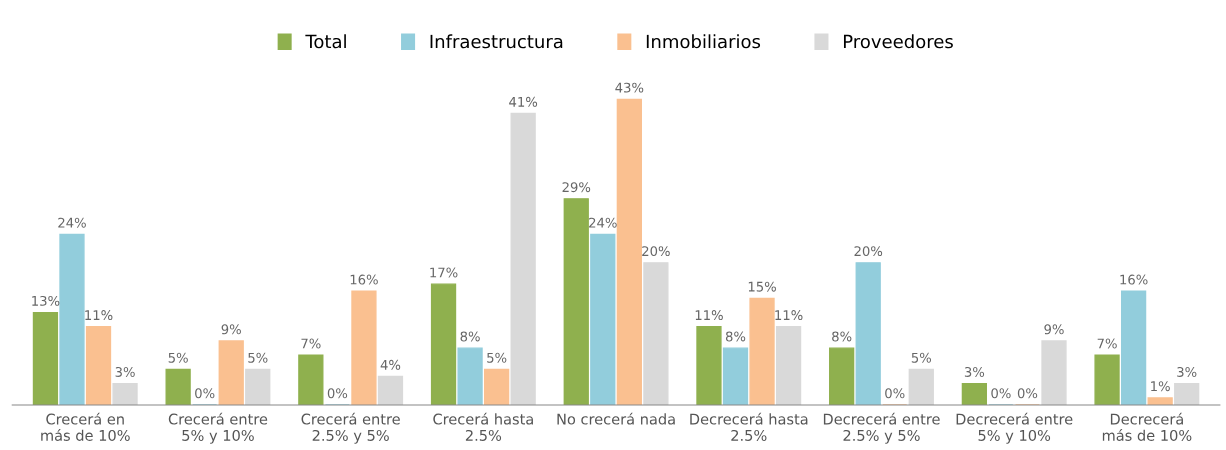 This screenshot has width=1226, height=450. I want to click on x-tick-label: Crecerá hasta 2.5%, so click(483, 426).